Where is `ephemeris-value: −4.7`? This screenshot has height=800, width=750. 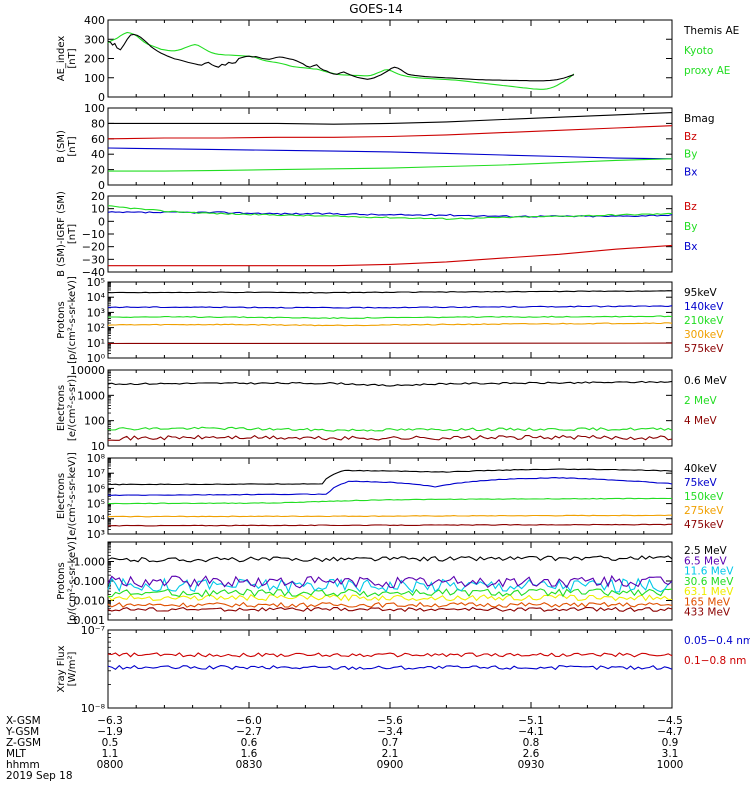
ephemeris-value: −4.7 is located at coordinates (670, 732).